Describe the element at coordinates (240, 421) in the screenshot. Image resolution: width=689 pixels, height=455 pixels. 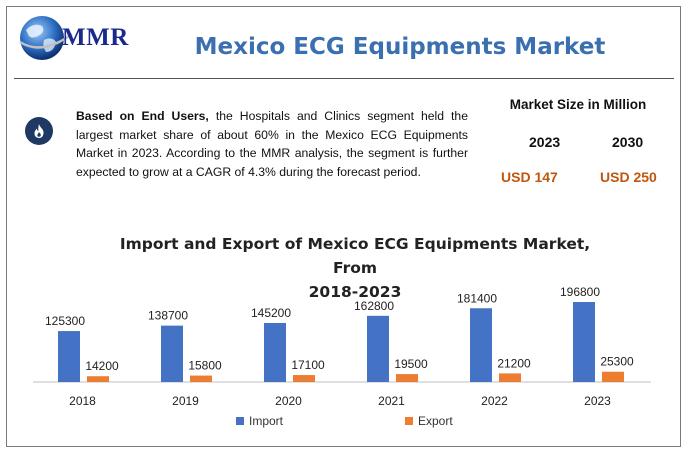
I see `legend-import-swatch` at that location.